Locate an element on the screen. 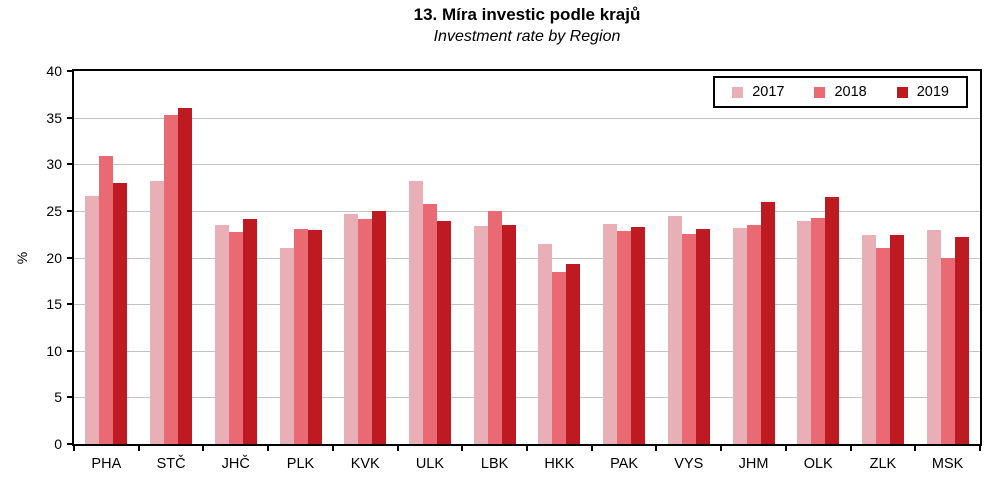  bar-group-msk is located at coordinates (947, 257).